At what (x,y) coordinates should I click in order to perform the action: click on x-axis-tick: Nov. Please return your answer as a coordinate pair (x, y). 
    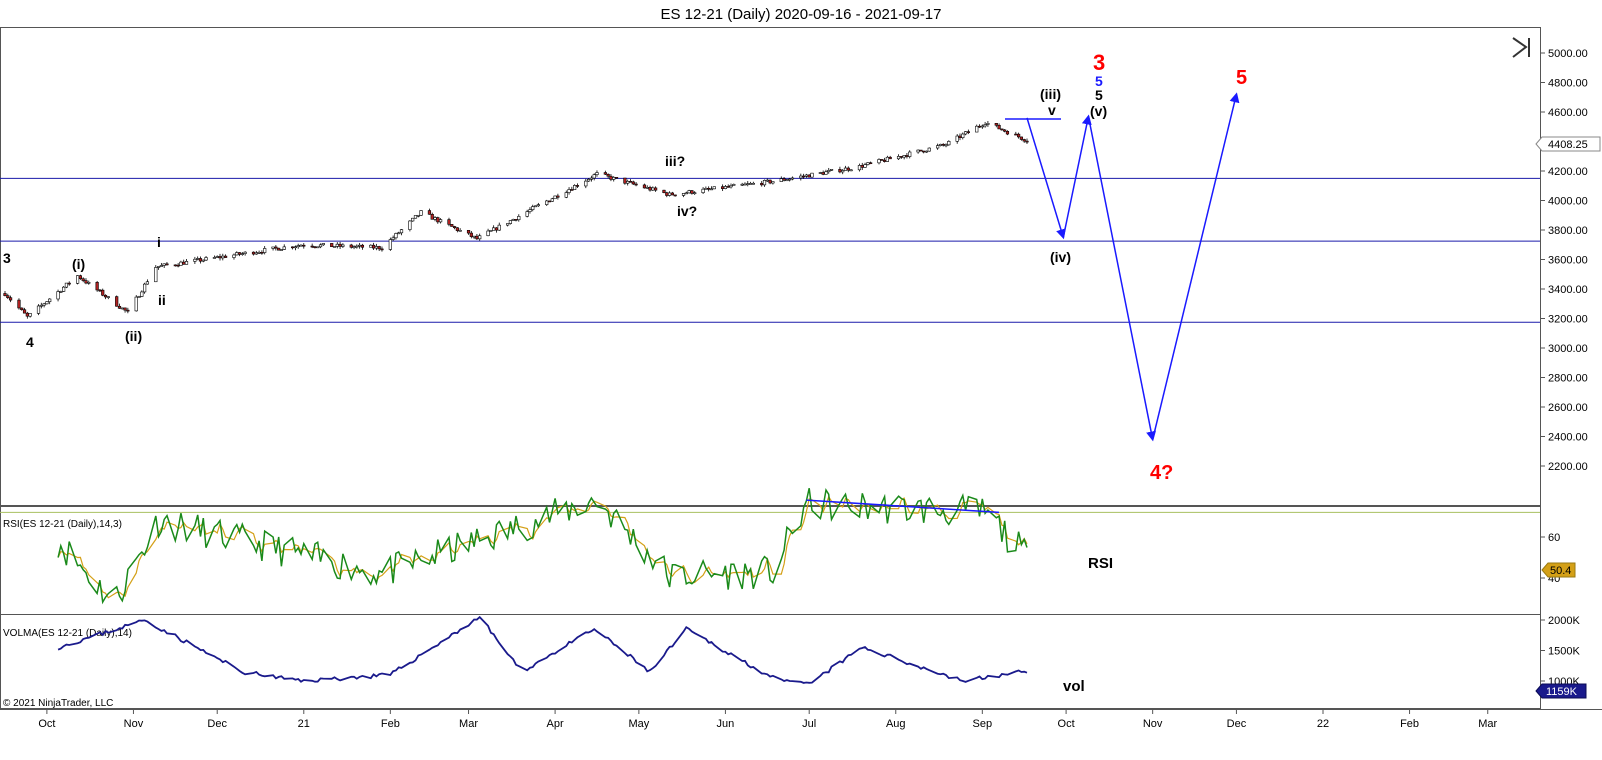
    Looking at the image, I should click on (134, 719).